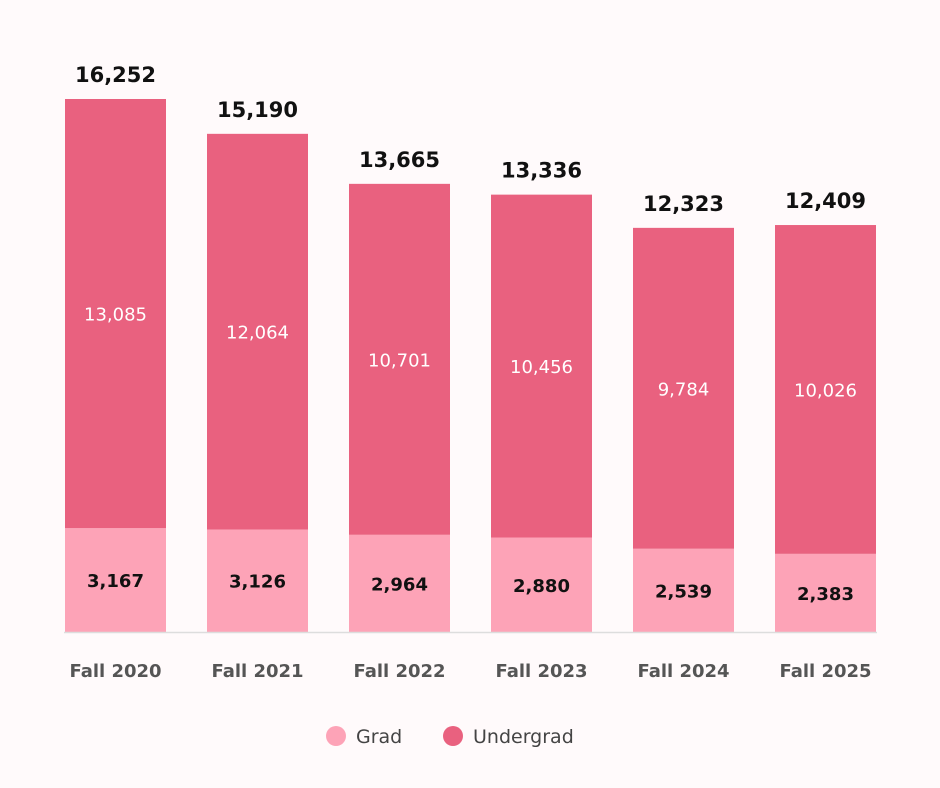 The image size is (940, 788). Describe the element at coordinates (453, 736) in the screenshot. I see `legend-swatch-undergrad` at that location.